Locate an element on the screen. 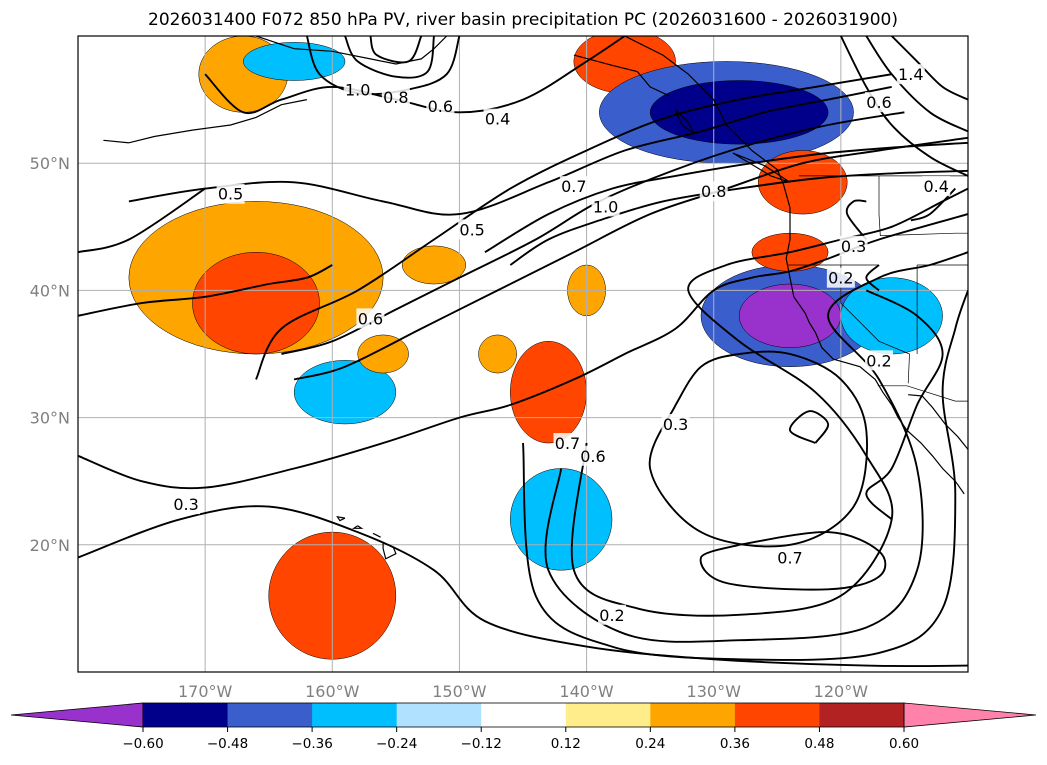 Image resolution: width=1047 pixels, height=765 pixels. contour-label: 0.2 is located at coordinates (878, 360).